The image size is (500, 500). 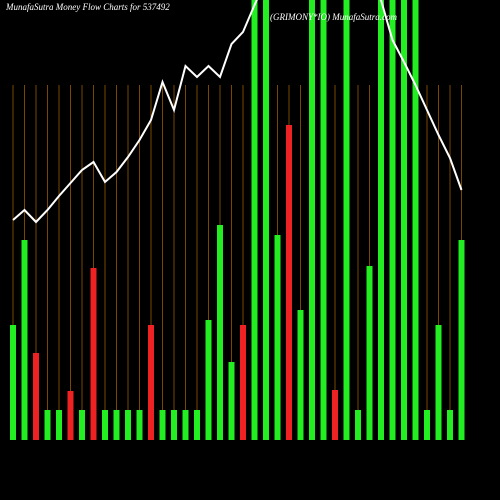 What do you see at coordinates (333, 17) in the screenshot?
I see `chart-subtitle: (GRIMONY*IO) MunafaSutra.com` at bounding box center [333, 17].